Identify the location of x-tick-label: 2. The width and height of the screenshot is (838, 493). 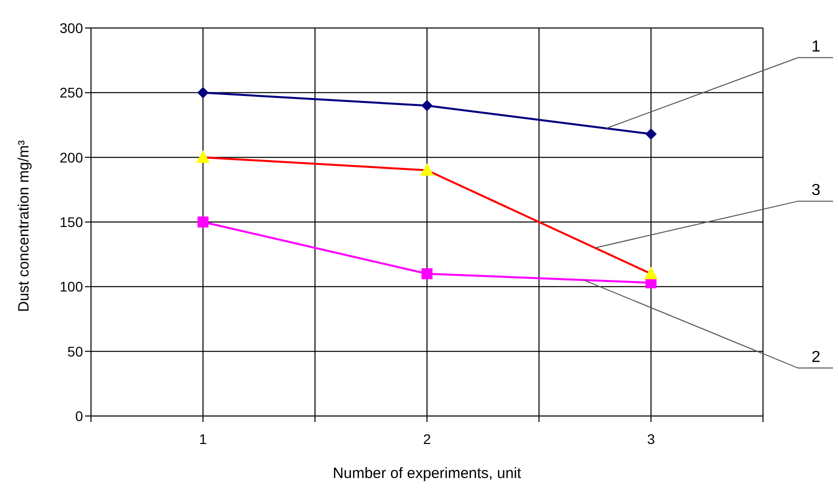
(427, 438).